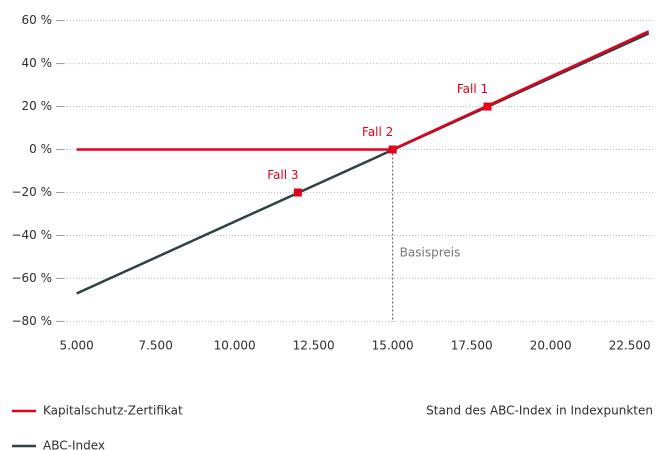 The height and width of the screenshot is (450, 671). What do you see at coordinates (31, 321) in the screenshot?
I see `y-tick-label: −80 %` at bounding box center [31, 321].